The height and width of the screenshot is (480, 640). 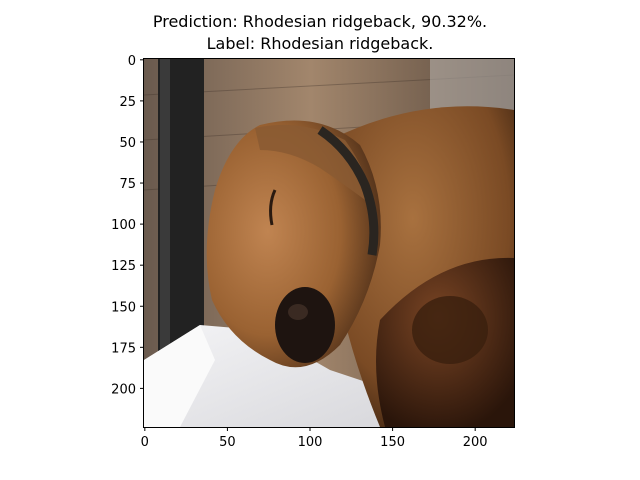 I want to click on chart-title-prediction: Prediction: Rhodesian ridgeback, 90.32%., so click(x=320, y=21).